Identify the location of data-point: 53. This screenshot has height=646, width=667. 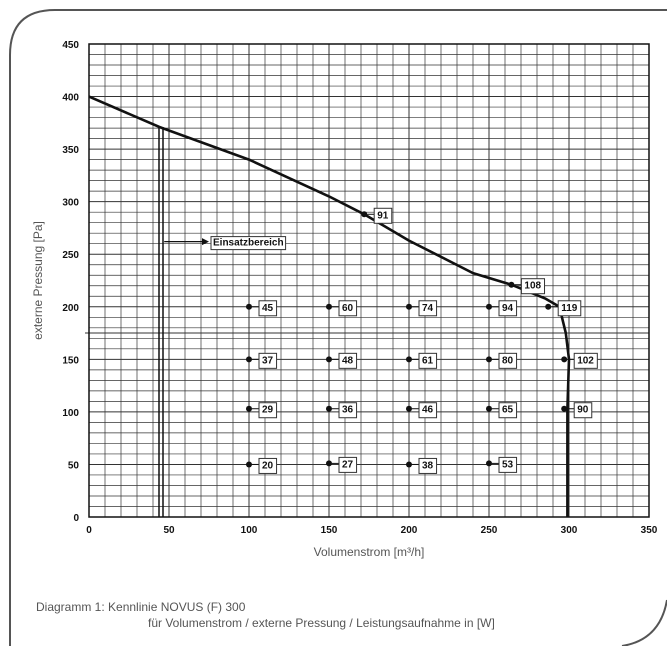
(502, 464).